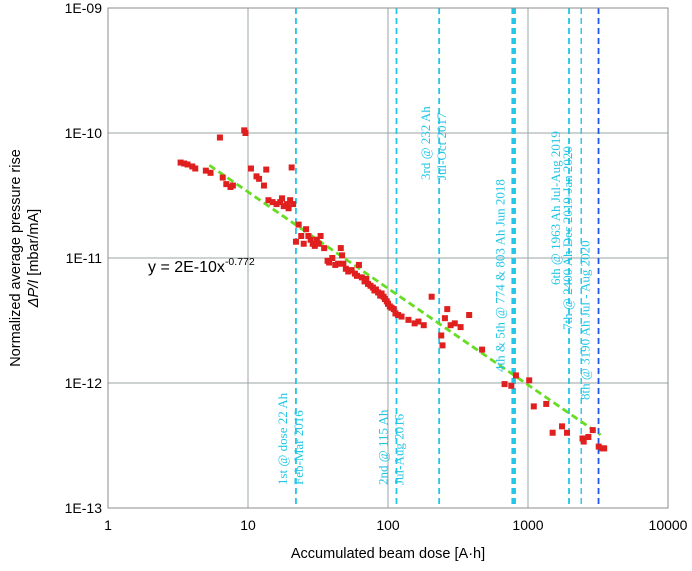 The image size is (692, 571). I want to click on y-axis-title-line2: ΔP/I [mbar/mA], so click(34, 258).